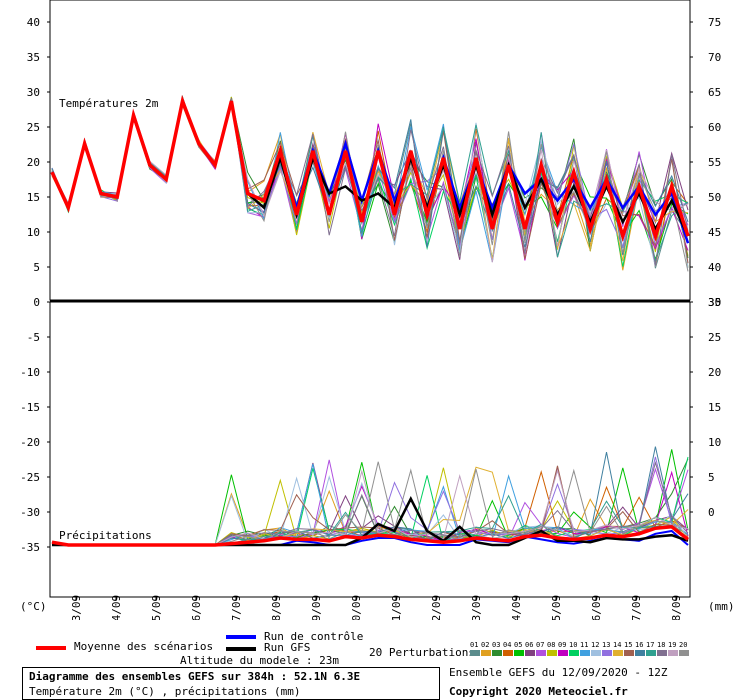 The image size is (740, 700). Describe the element at coordinates (105, 535) in the screenshot. I see `precipitation-panel-label: Précipitations` at that location.